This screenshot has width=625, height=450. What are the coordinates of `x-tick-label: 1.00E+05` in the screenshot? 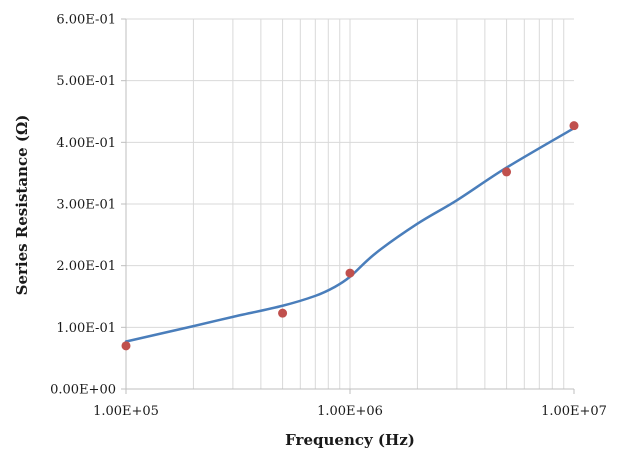 It's located at (126, 411).